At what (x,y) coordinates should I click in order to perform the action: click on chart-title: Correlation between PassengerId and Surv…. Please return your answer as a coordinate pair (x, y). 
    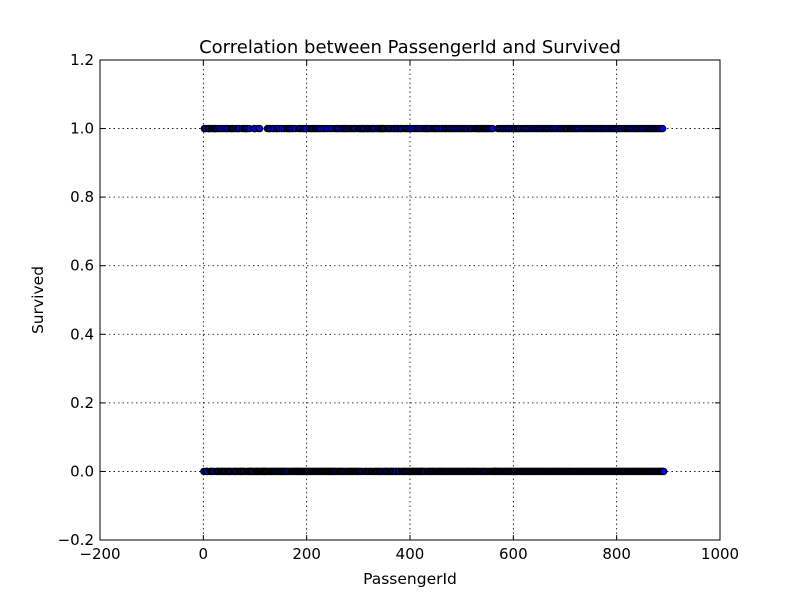
    Looking at the image, I should click on (410, 47).